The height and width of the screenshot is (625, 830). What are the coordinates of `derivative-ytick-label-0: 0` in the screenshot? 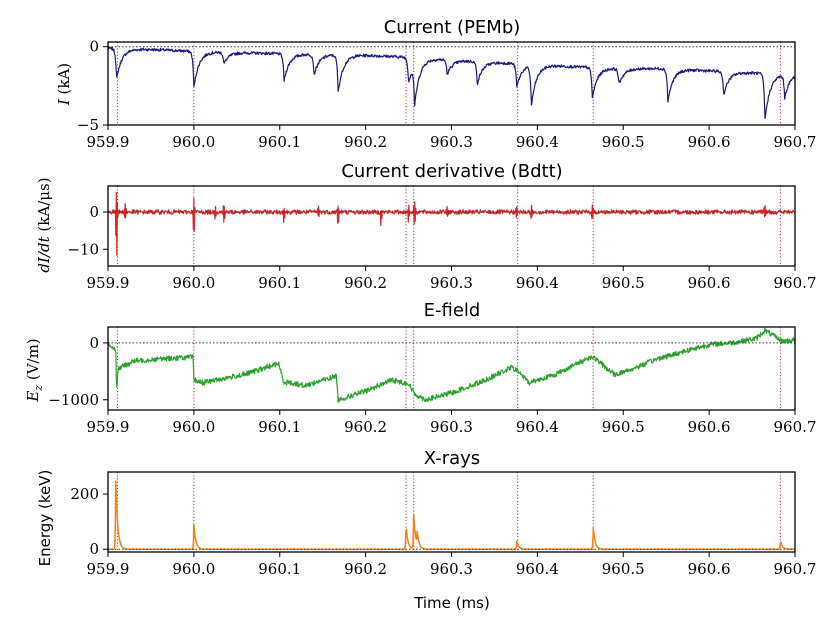 It's located at (94, 212).